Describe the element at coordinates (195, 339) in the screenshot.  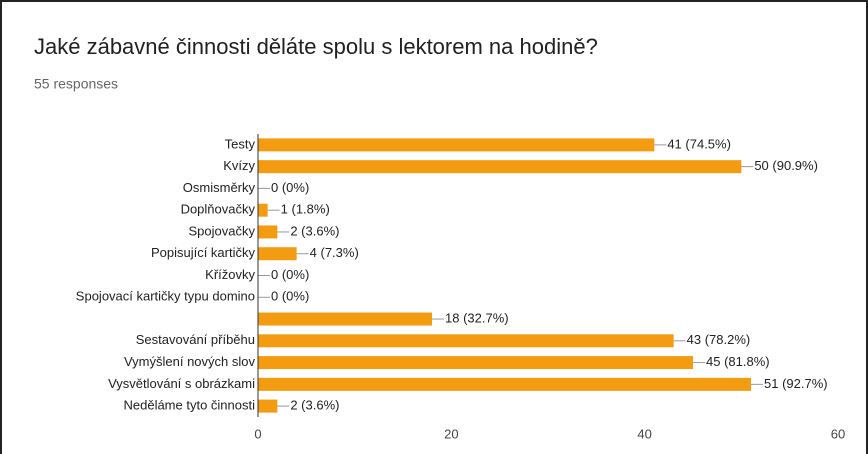
I see `y-tick-label: Sestavování příběhu` at that location.